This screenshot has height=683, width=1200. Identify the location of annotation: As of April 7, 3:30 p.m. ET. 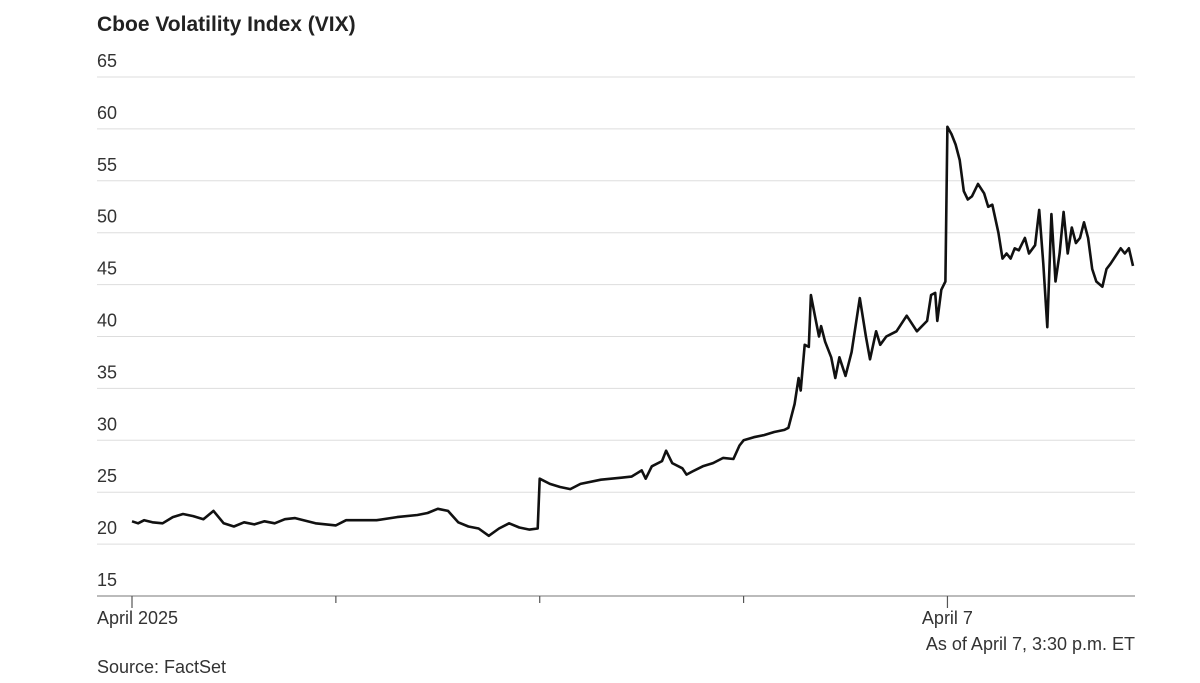
(1030, 644).